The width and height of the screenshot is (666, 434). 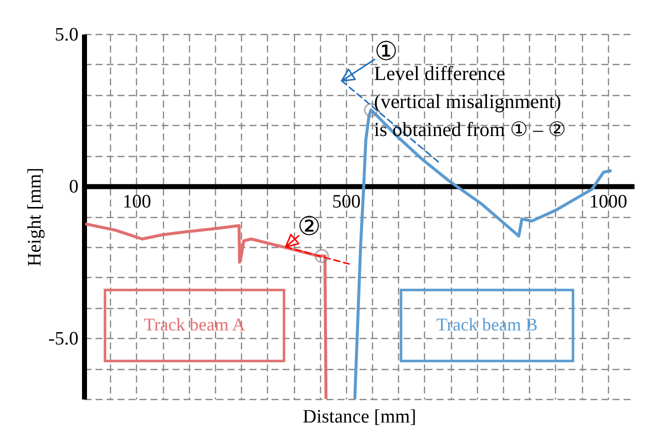 What do you see at coordinates (35, 217) in the screenshot?
I see `y-axis-title: Height [mm]` at bounding box center [35, 217].